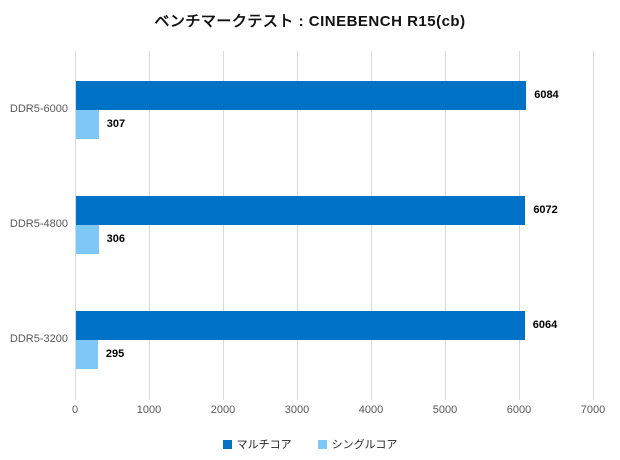  Describe the element at coordinates (38, 339) in the screenshot. I see `category-label: DDR5-3200` at that location.